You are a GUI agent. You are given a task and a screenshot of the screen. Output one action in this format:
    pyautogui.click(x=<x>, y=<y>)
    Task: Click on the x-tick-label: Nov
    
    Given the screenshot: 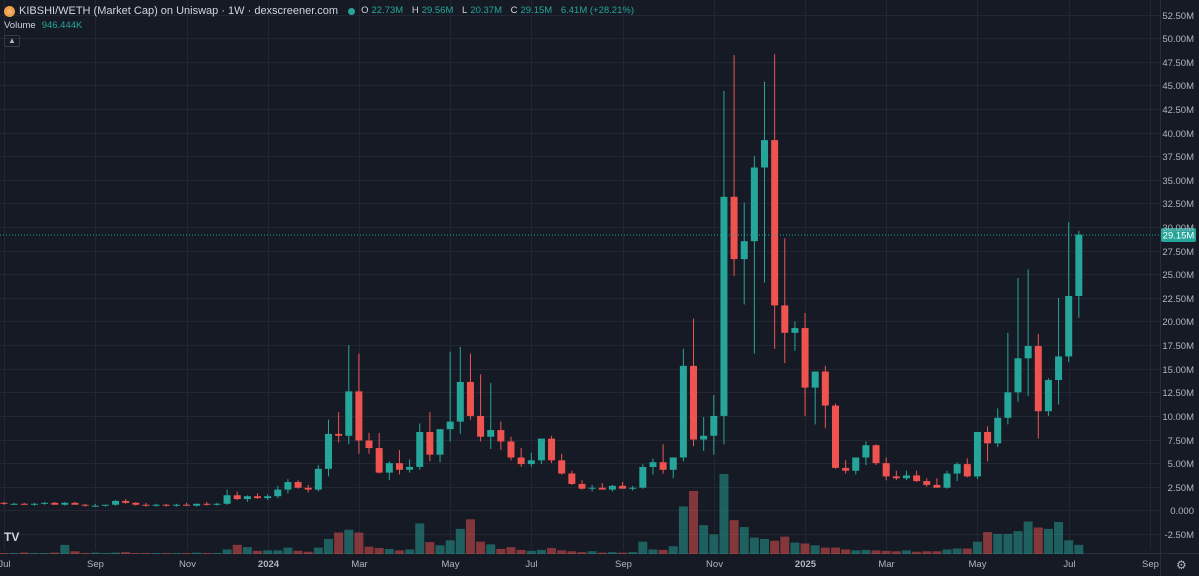 What is the action you would take?
    pyautogui.click(x=187, y=564)
    